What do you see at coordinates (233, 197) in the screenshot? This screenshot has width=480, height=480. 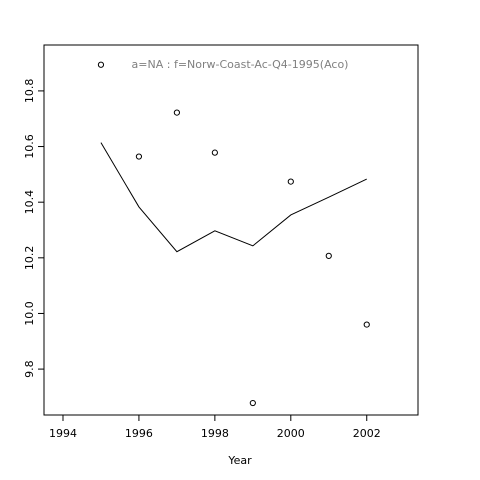 I see `data-line` at bounding box center [233, 197].